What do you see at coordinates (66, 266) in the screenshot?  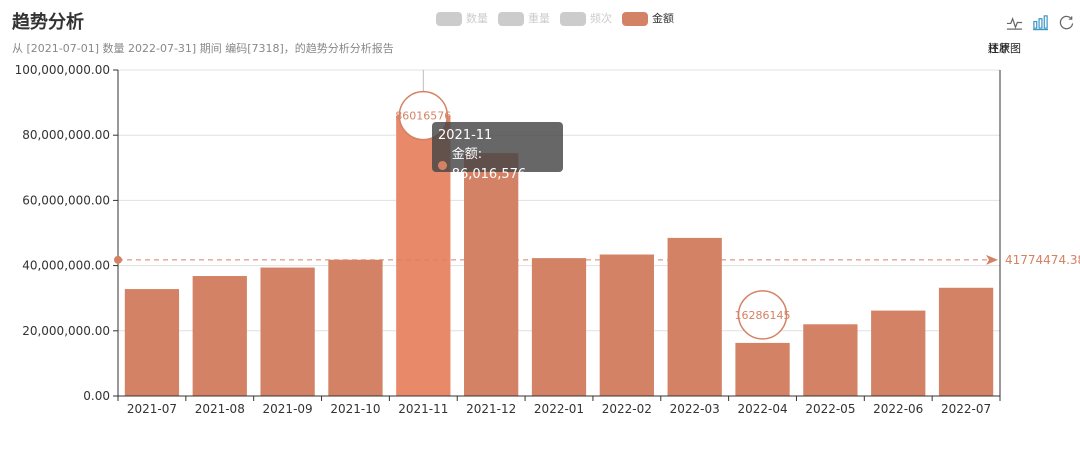 I see `y-tick-label: 40,000,000.00` at bounding box center [66, 266].